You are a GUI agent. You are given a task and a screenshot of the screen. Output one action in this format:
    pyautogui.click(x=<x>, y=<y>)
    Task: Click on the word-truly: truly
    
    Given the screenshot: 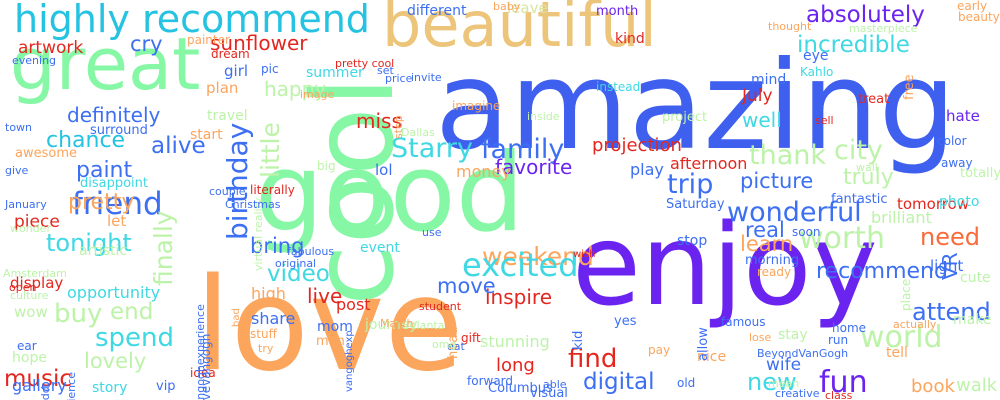 What is the action you would take?
    pyautogui.click(x=868, y=177)
    